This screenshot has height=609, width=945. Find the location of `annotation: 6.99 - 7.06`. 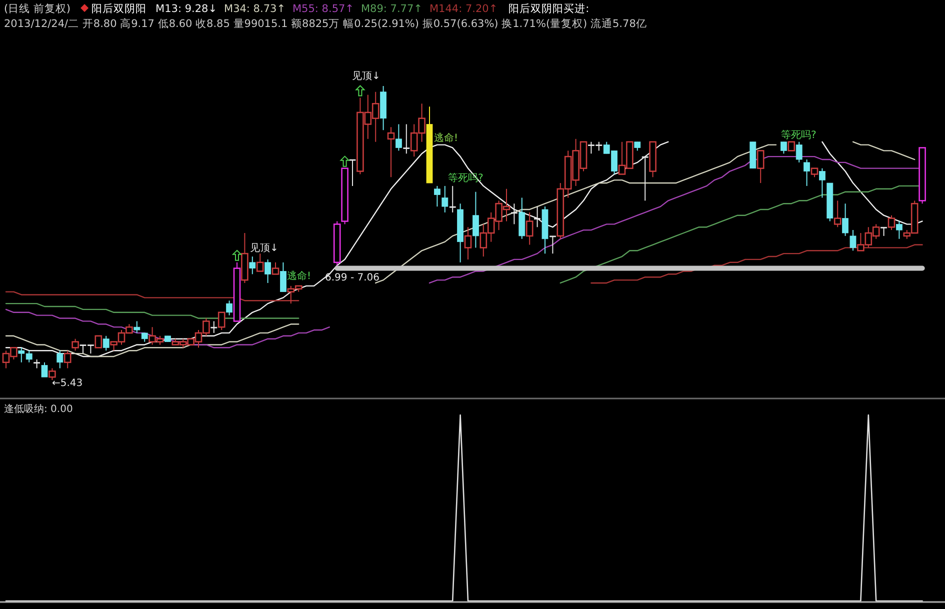

annotation: 6.99 - 7.06 is located at coordinates (352, 278).